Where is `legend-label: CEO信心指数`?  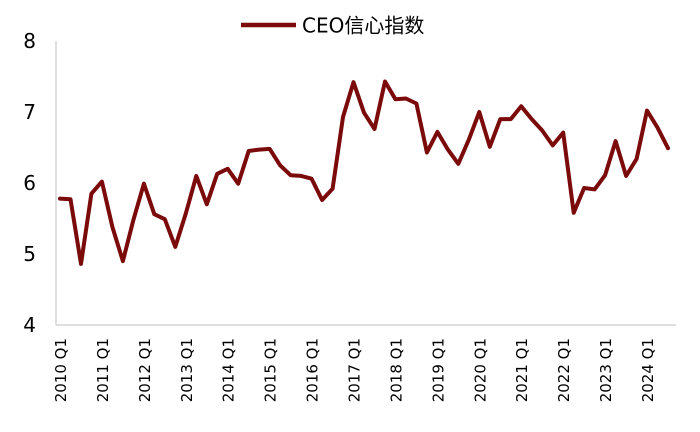 legend-label: CEO信心指数 is located at coordinates (363, 26).